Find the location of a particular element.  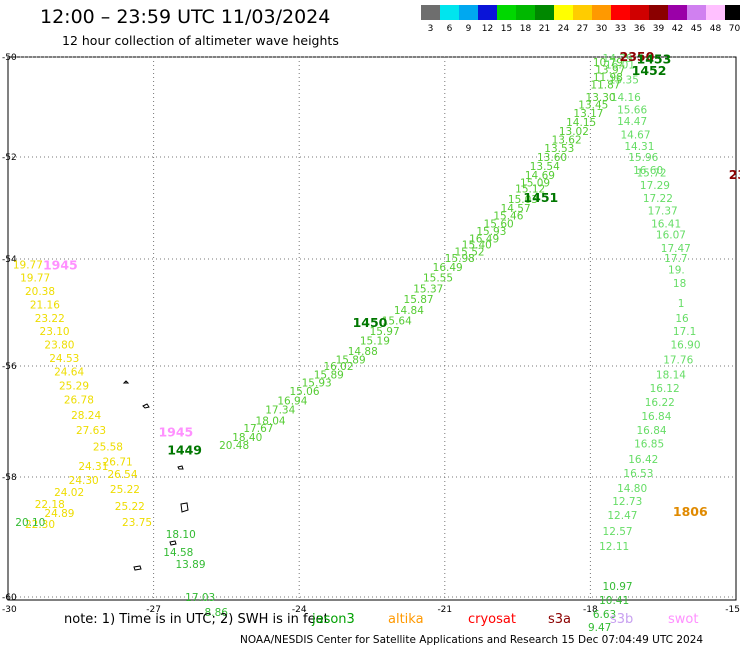

swh-value: 14.57 is located at coordinates (516, 209).